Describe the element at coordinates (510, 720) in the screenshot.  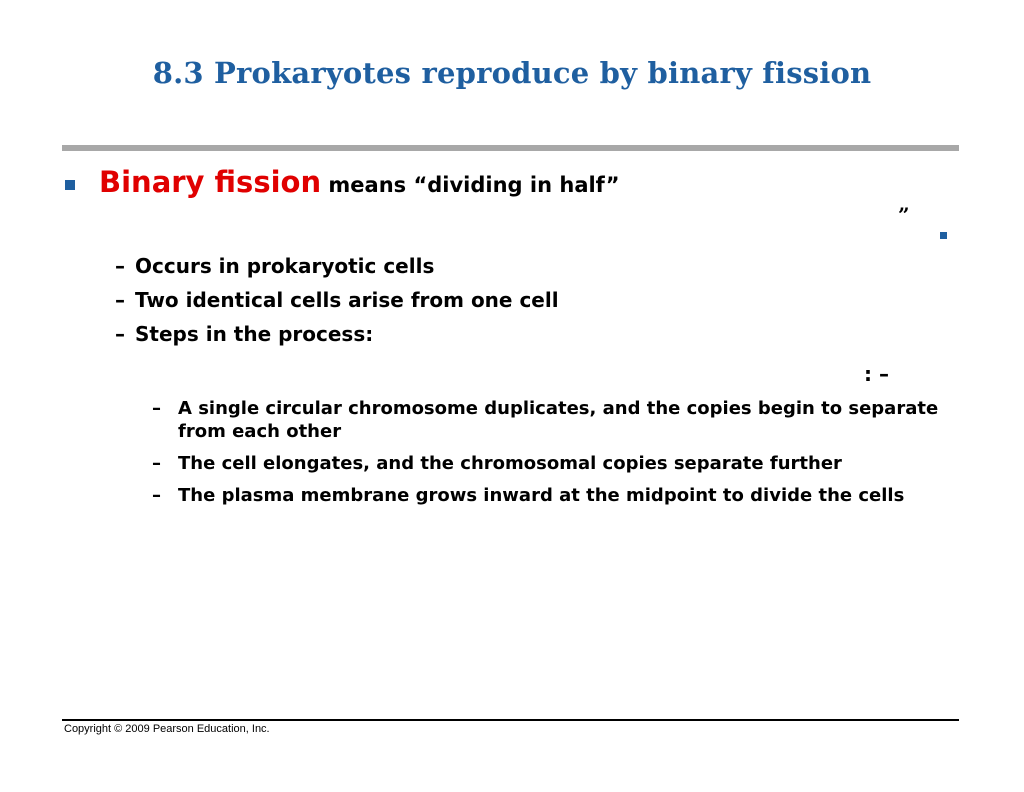
I see `footer-divider` at that location.